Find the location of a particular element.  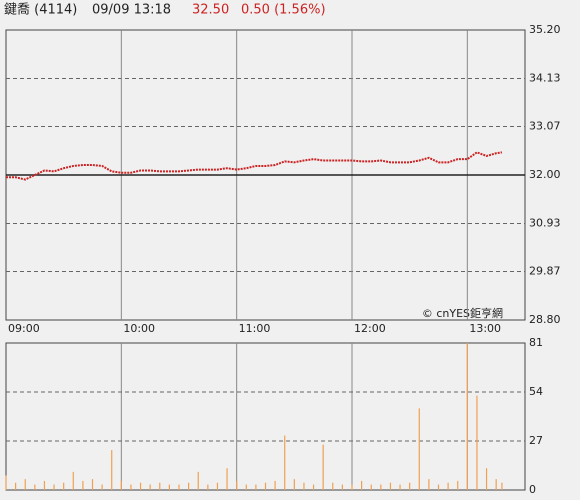

x-tick-label: 09:00 is located at coordinates (24, 328).